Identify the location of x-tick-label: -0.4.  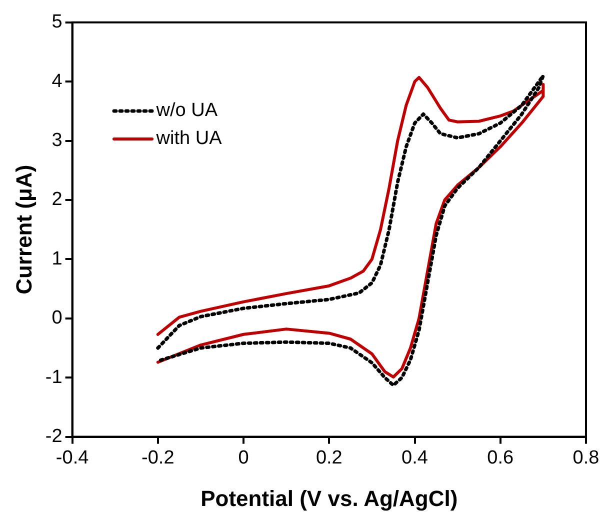
(73, 457).